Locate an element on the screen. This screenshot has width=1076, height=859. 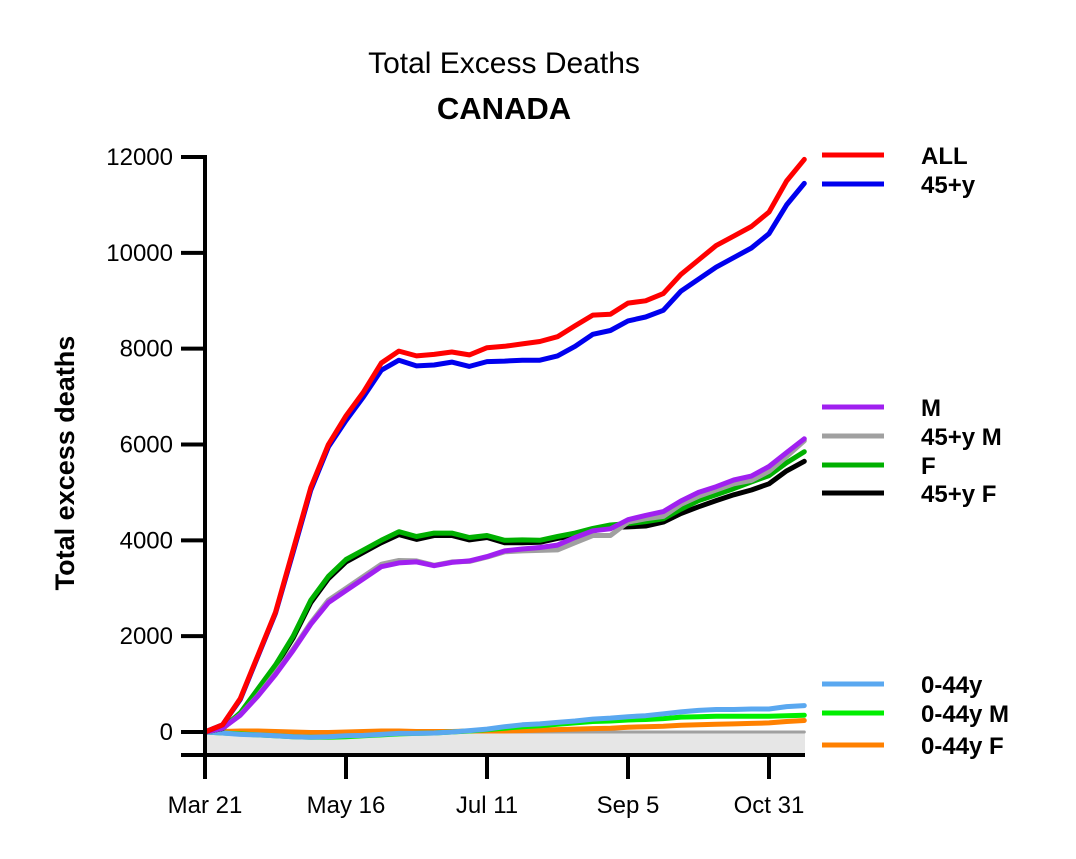
y-tick-label: 8000 is located at coordinates (146, 349).